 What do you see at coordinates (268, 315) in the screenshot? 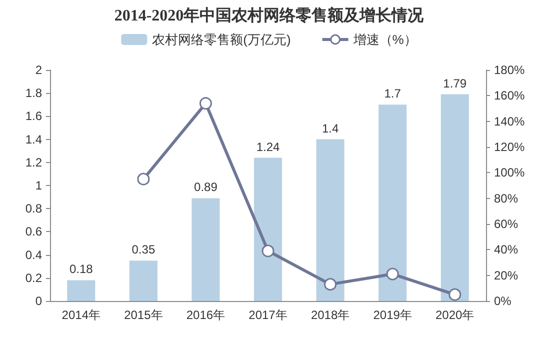
I see `x-tick-label: 2017年` at bounding box center [268, 315].